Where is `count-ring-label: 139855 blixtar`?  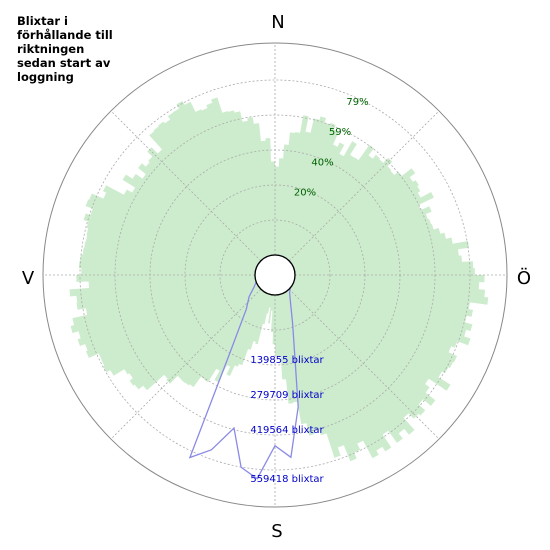
count-ring-label: 139855 blixtar is located at coordinates (287, 360).